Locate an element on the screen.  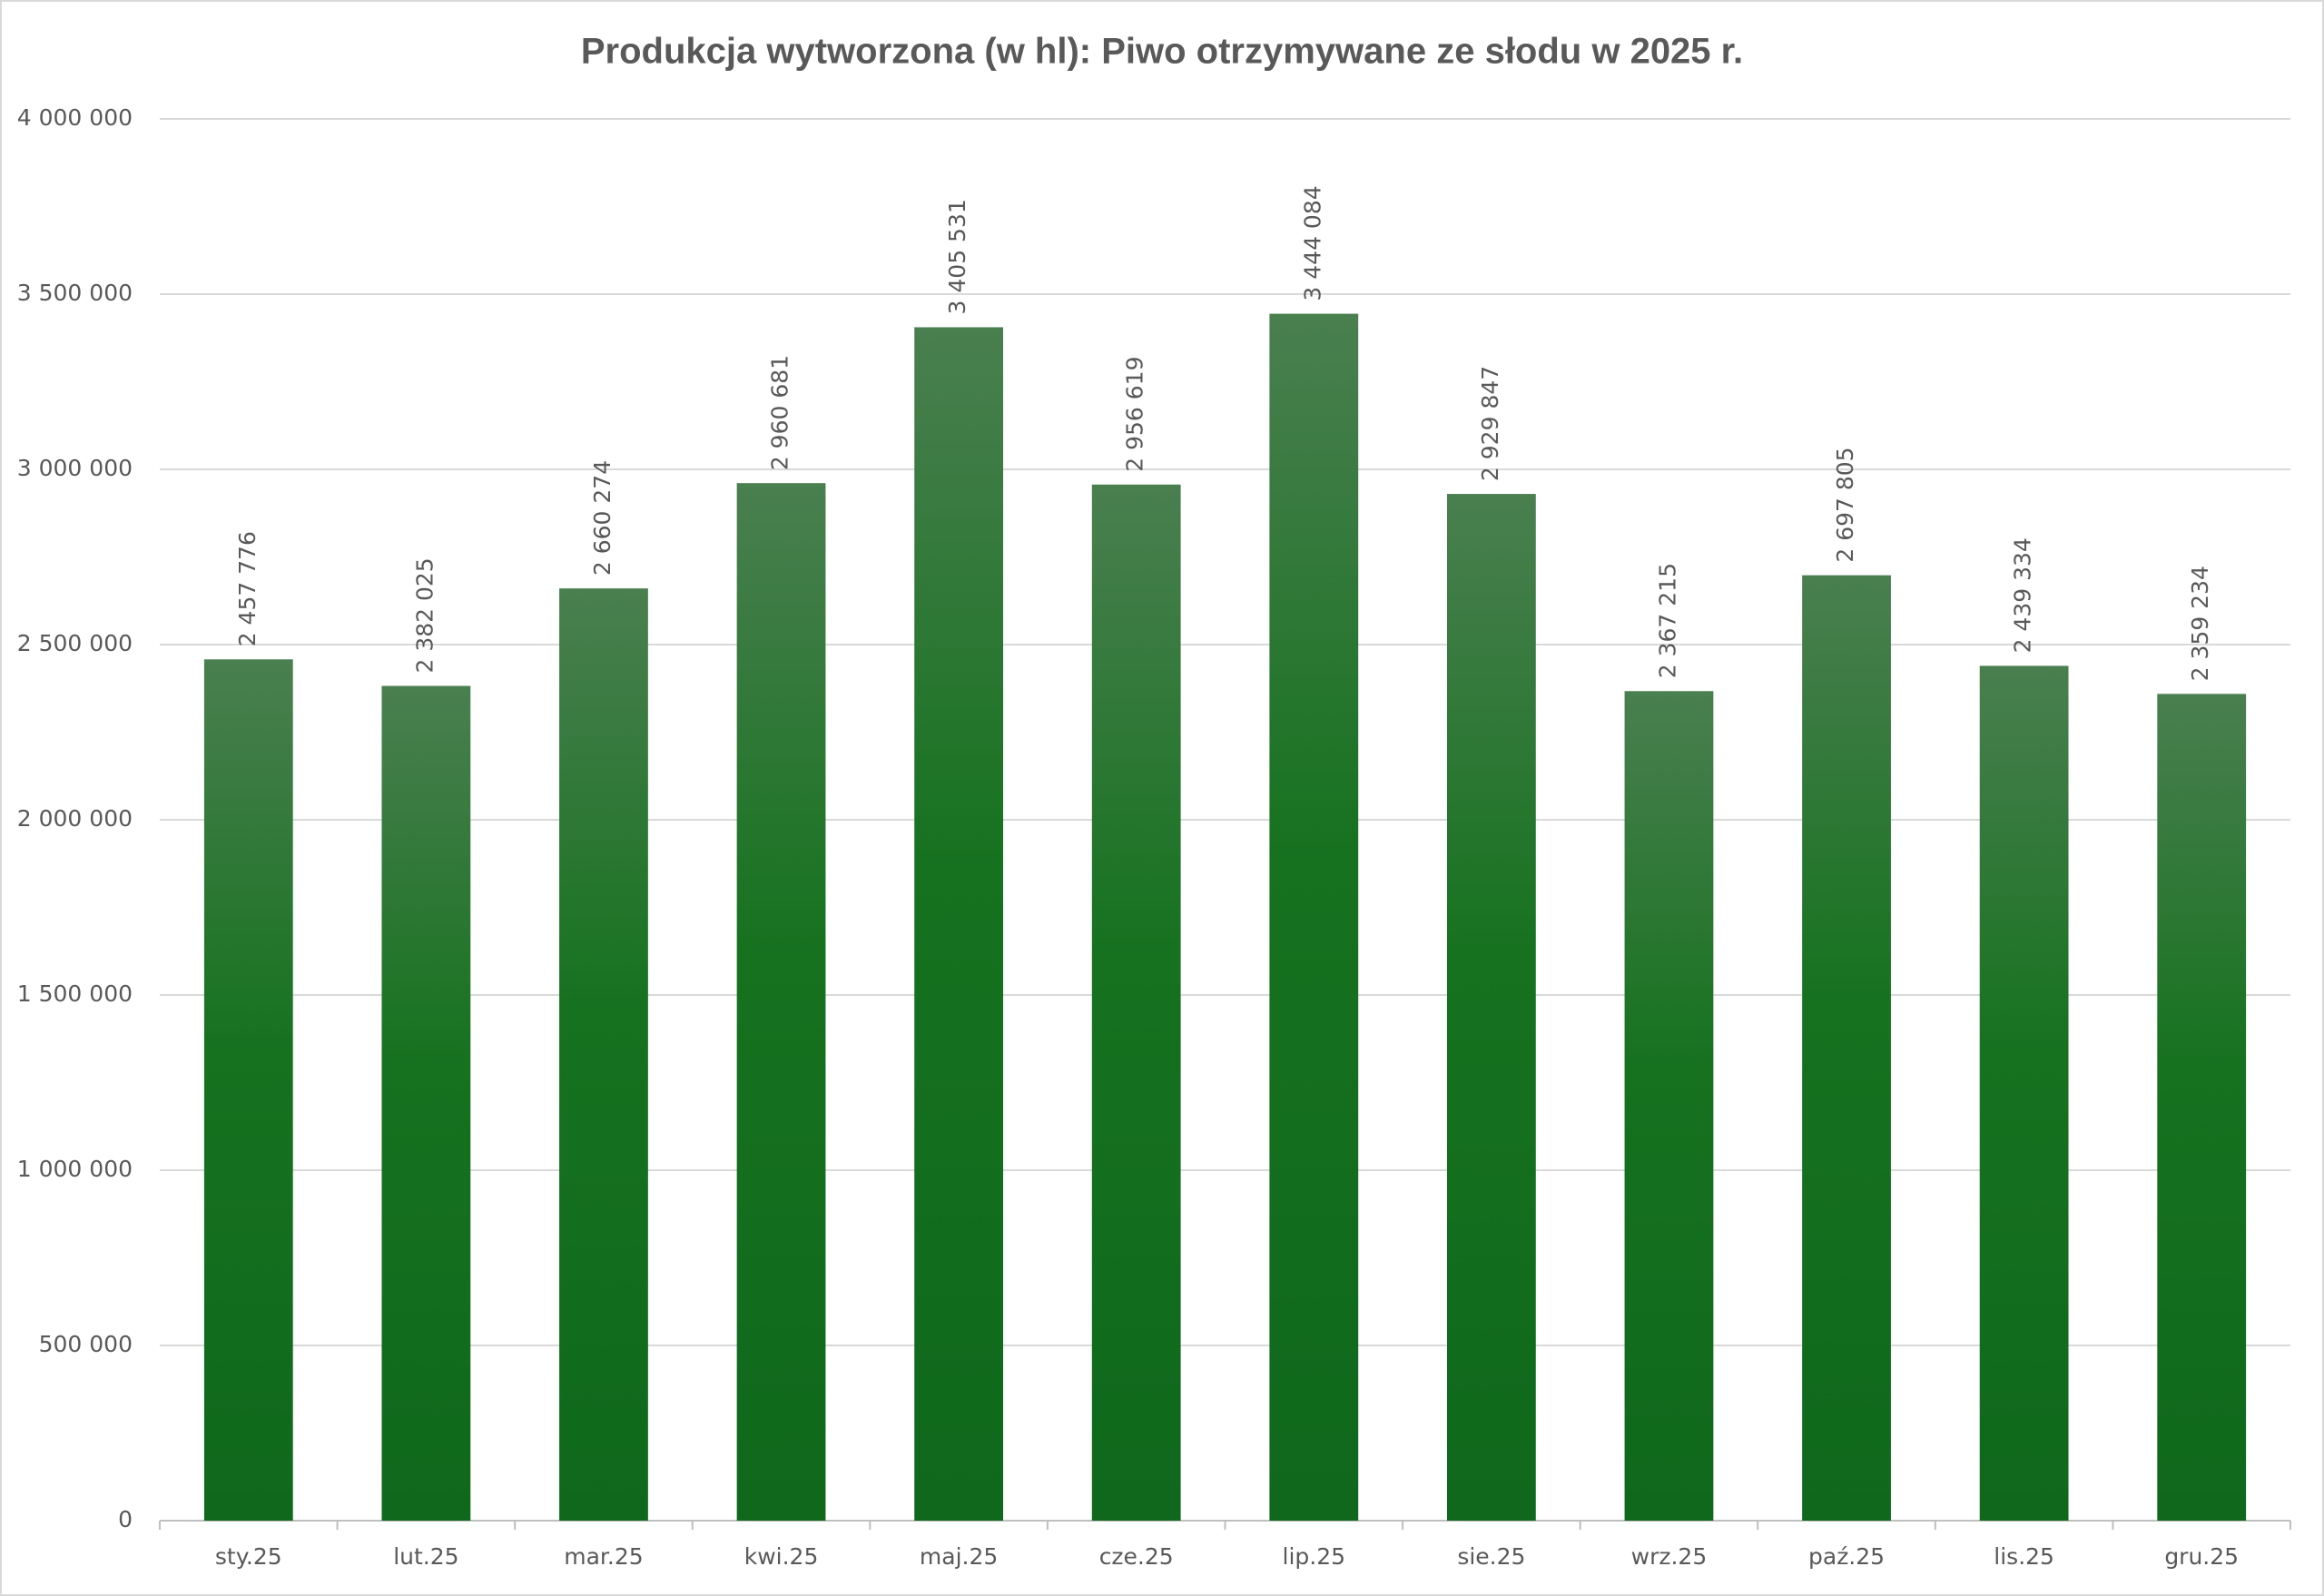
y-tick-label: 3 500 000 is located at coordinates (75, 293).